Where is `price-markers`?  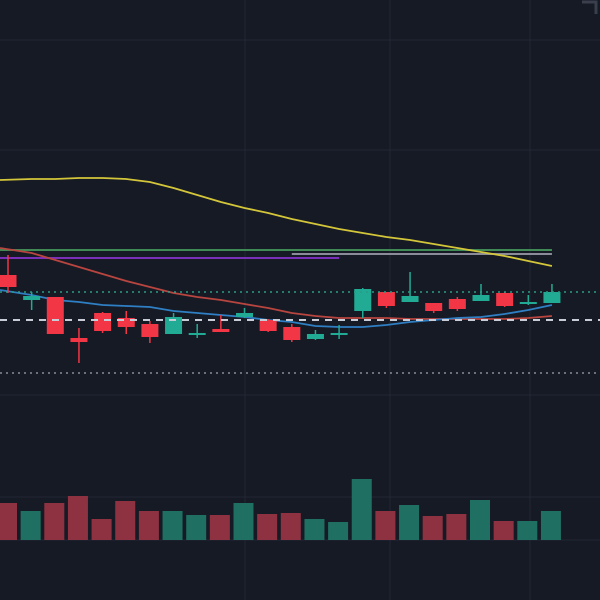
price-markers is located at coordinates (300, 332).